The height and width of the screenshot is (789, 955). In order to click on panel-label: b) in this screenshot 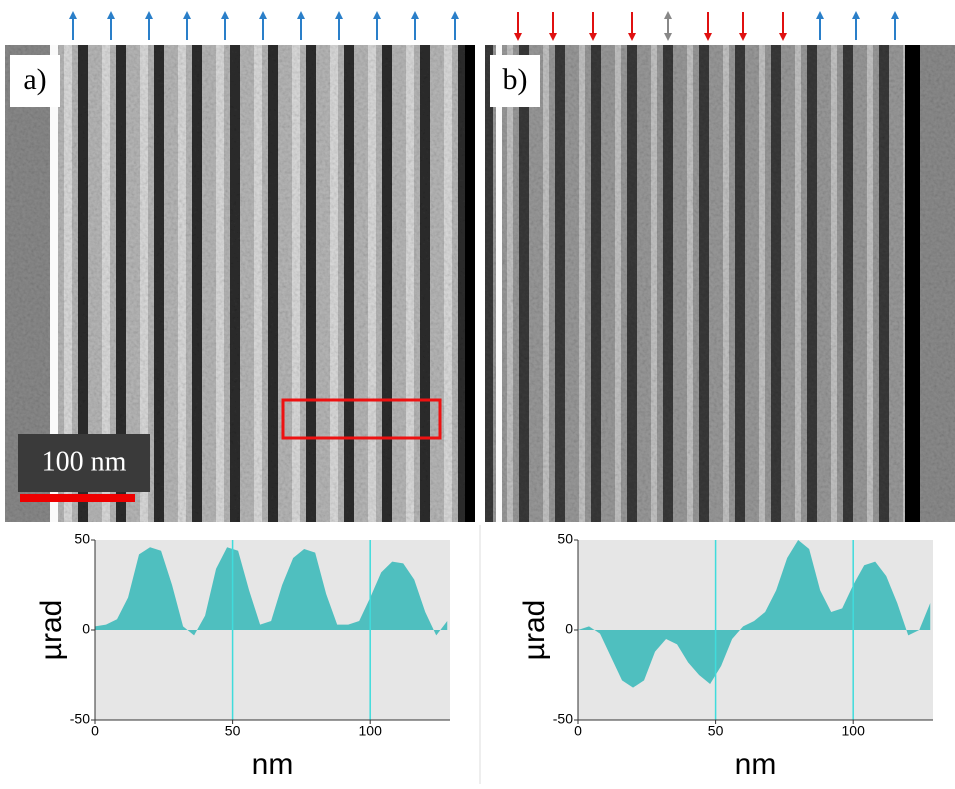, I will do `click(515, 79)`.